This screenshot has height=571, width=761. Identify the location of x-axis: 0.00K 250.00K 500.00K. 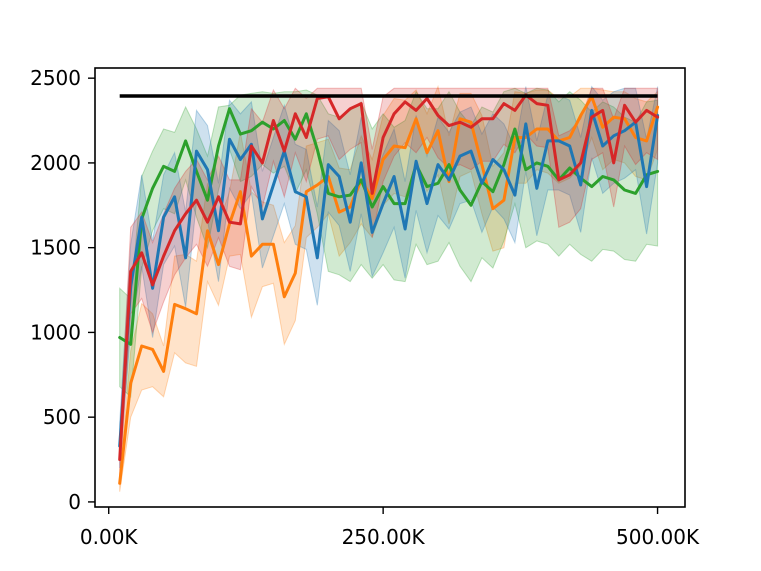
(390, 528).